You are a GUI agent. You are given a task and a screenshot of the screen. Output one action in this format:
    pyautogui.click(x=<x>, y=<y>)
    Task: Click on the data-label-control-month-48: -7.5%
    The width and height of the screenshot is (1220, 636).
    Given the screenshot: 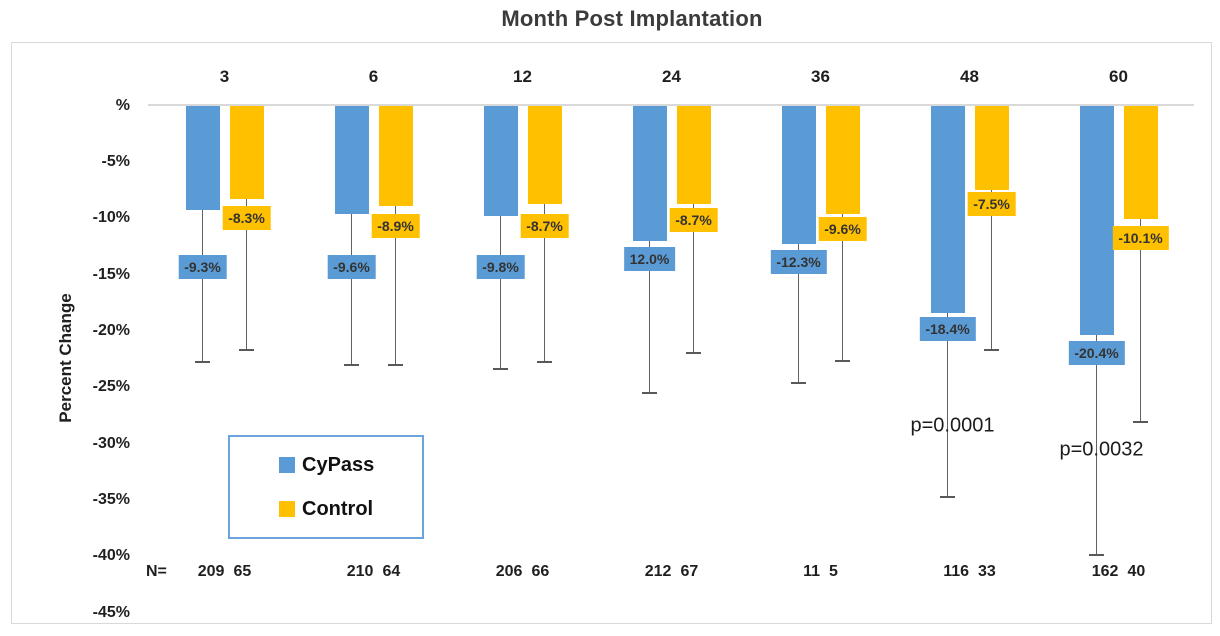 What is the action you would take?
    pyautogui.click(x=991, y=203)
    